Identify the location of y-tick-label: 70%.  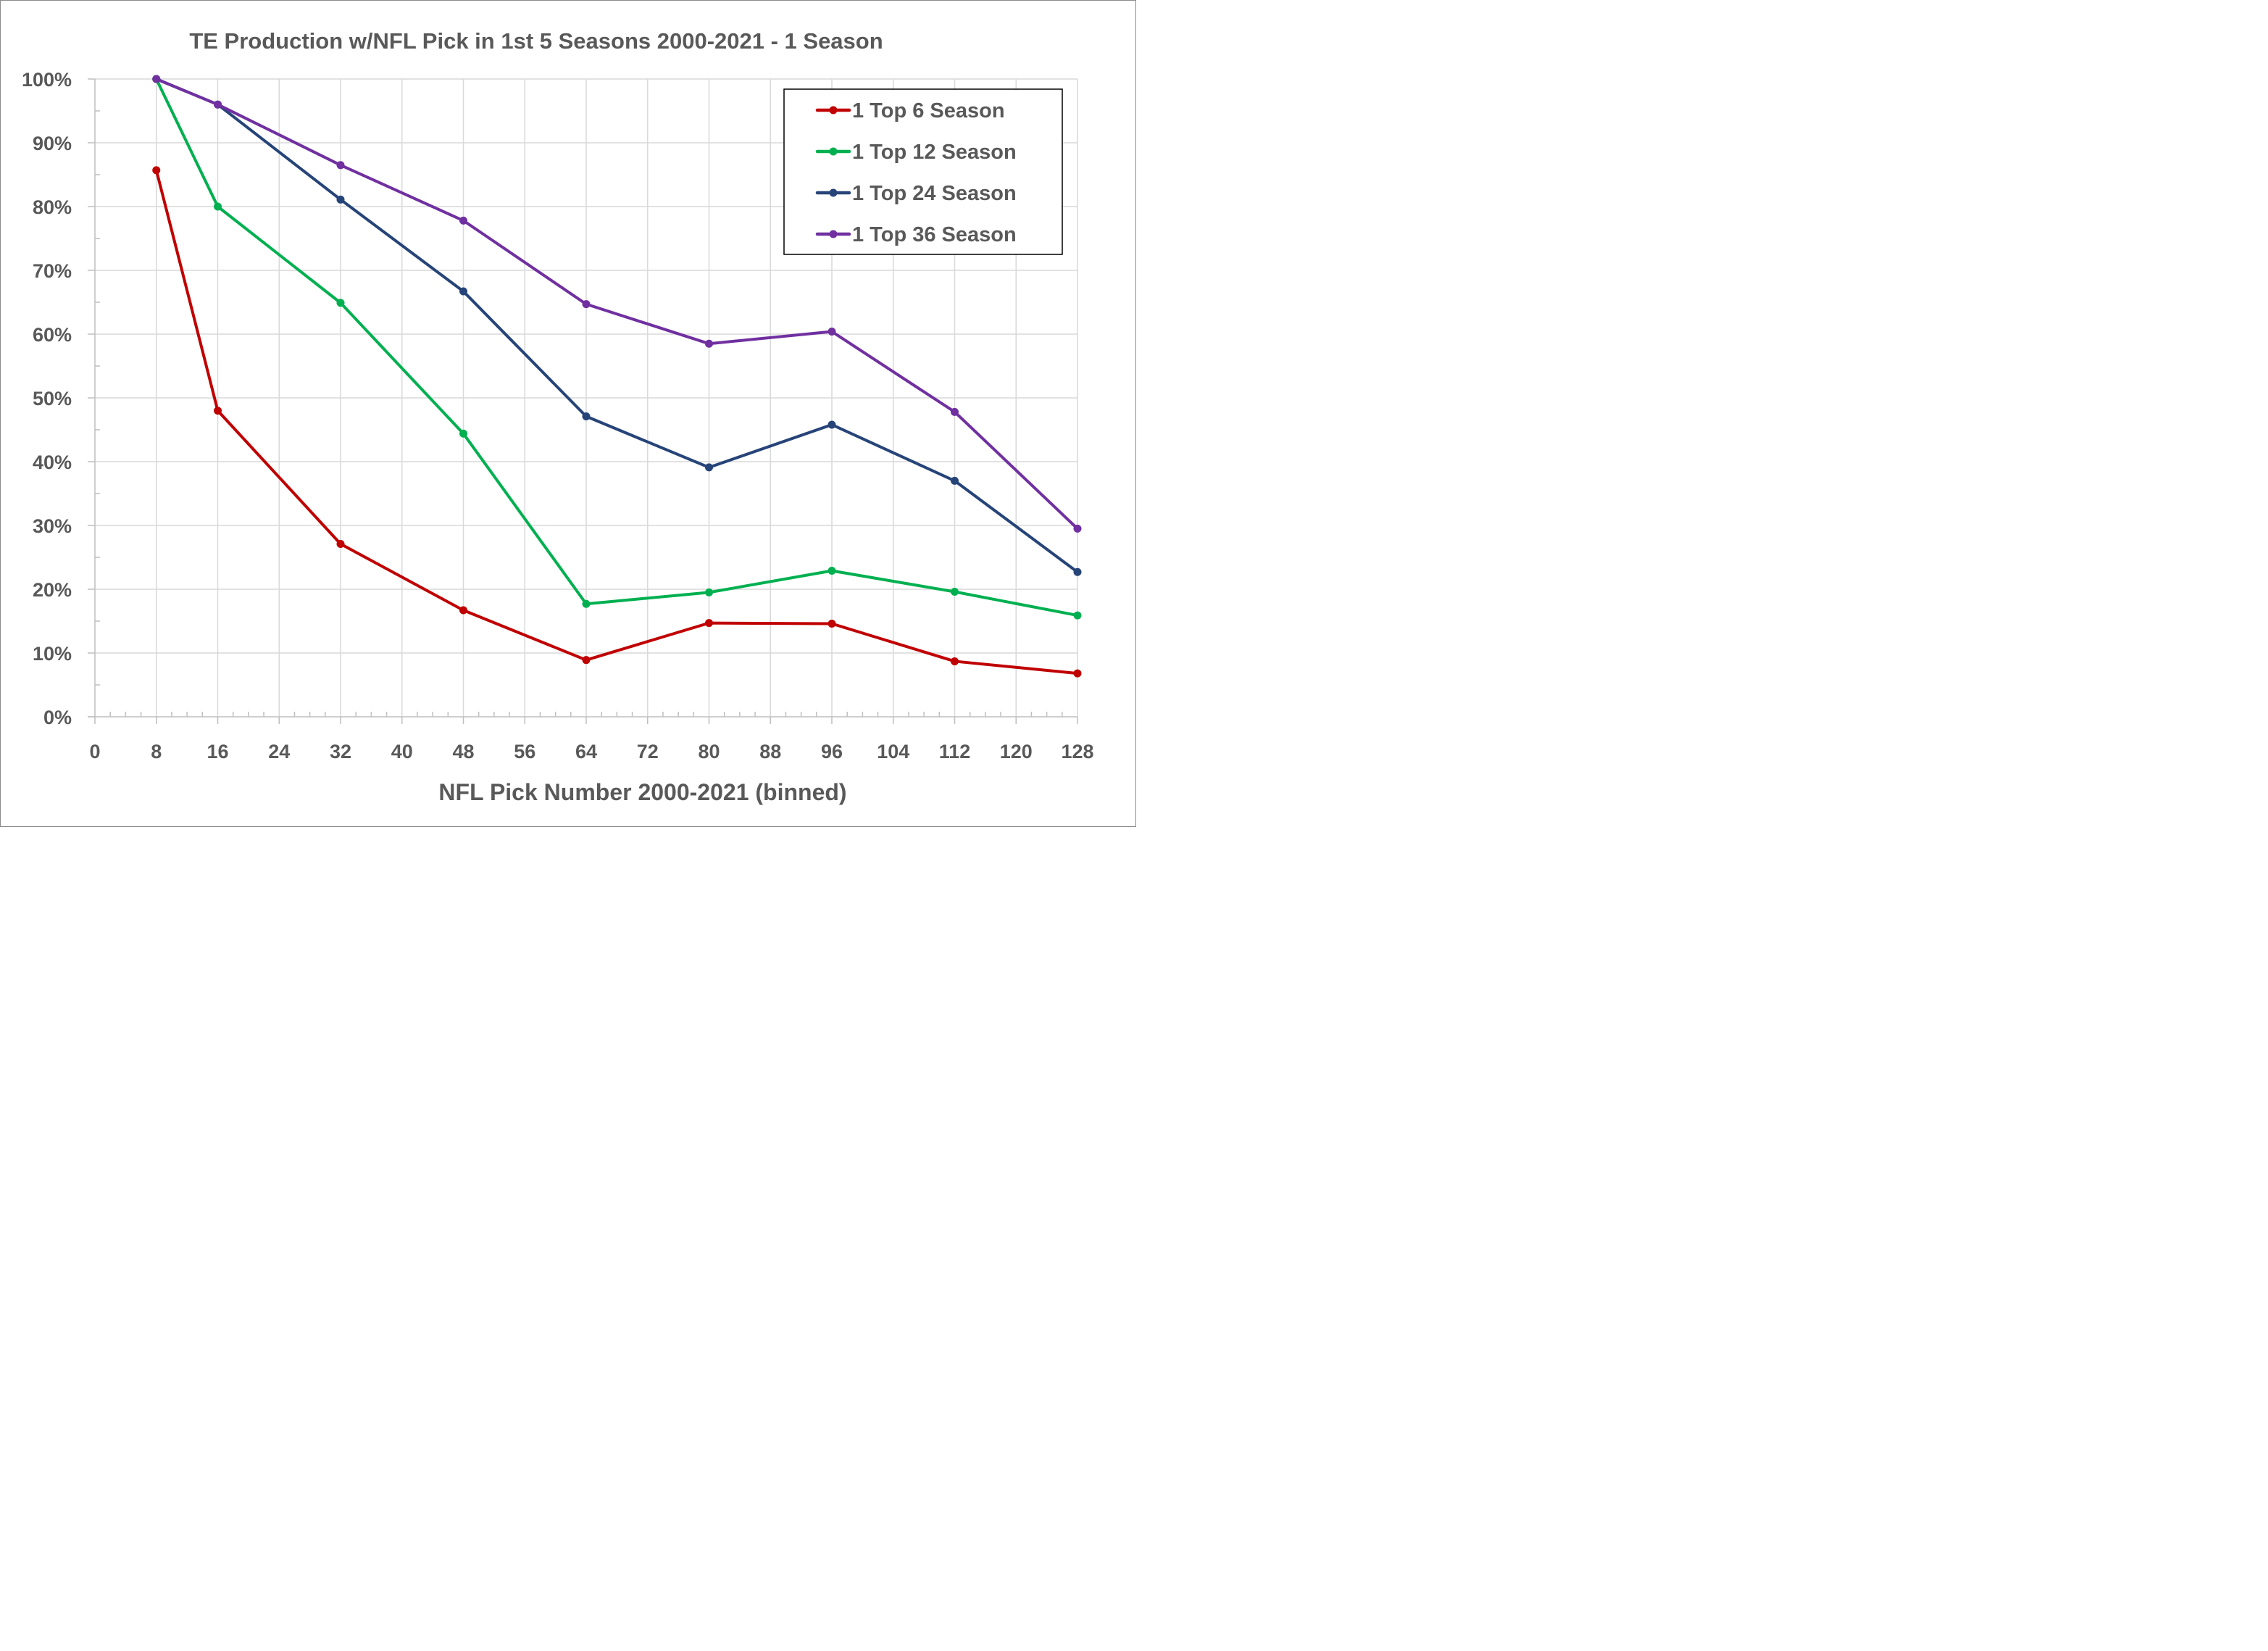
(53, 271).